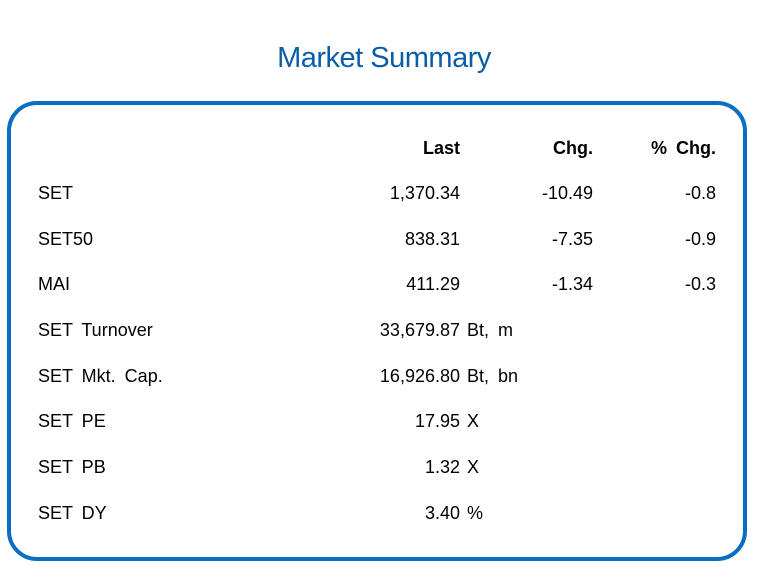 Image resolution: width=768 pixels, height=582 pixels. I want to click on set-pe-value: 17.95, so click(437, 421).